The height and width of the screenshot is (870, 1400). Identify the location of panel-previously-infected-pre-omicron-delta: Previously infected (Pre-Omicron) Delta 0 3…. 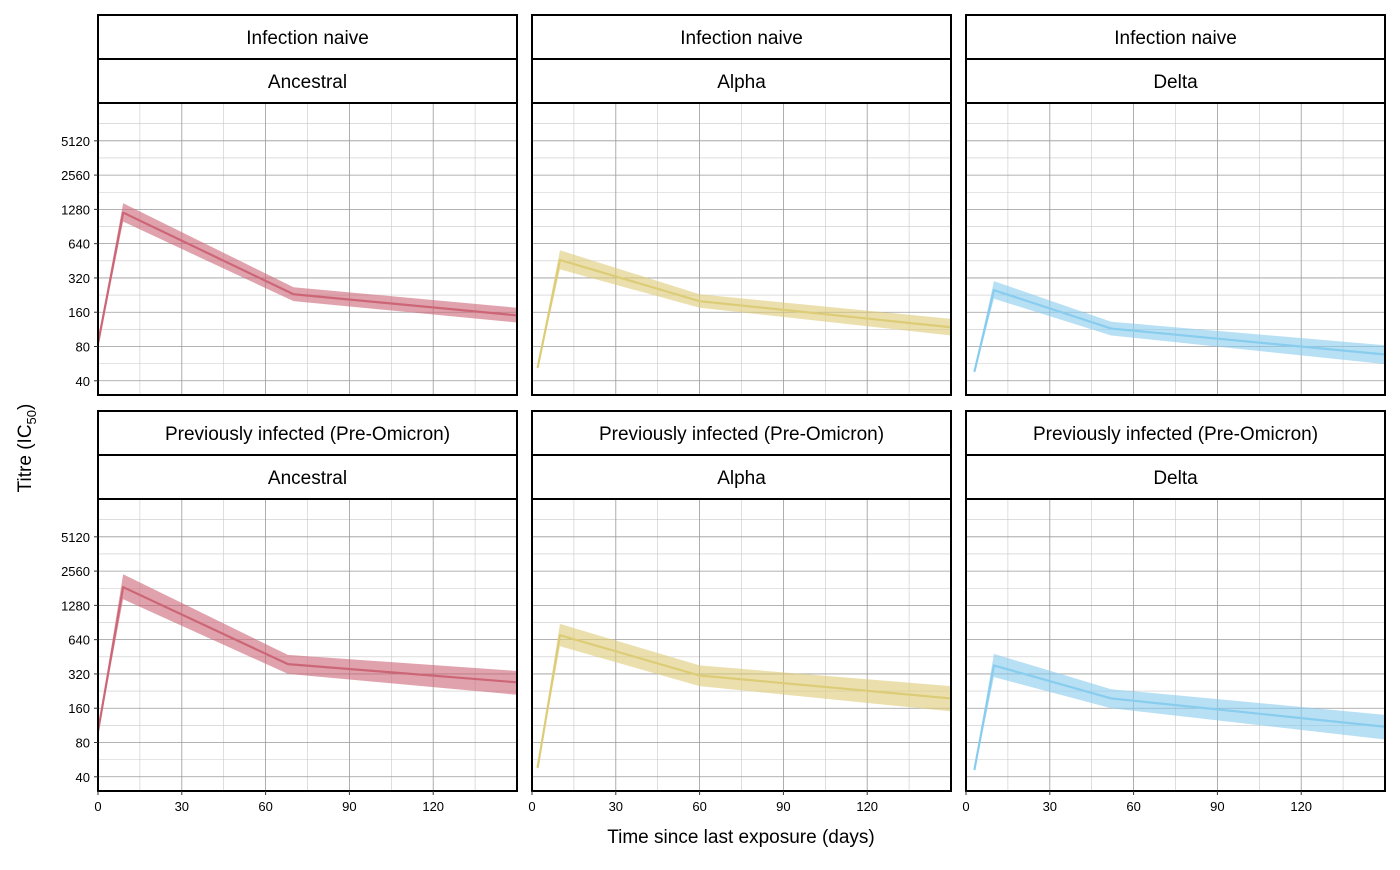
(1174, 612).